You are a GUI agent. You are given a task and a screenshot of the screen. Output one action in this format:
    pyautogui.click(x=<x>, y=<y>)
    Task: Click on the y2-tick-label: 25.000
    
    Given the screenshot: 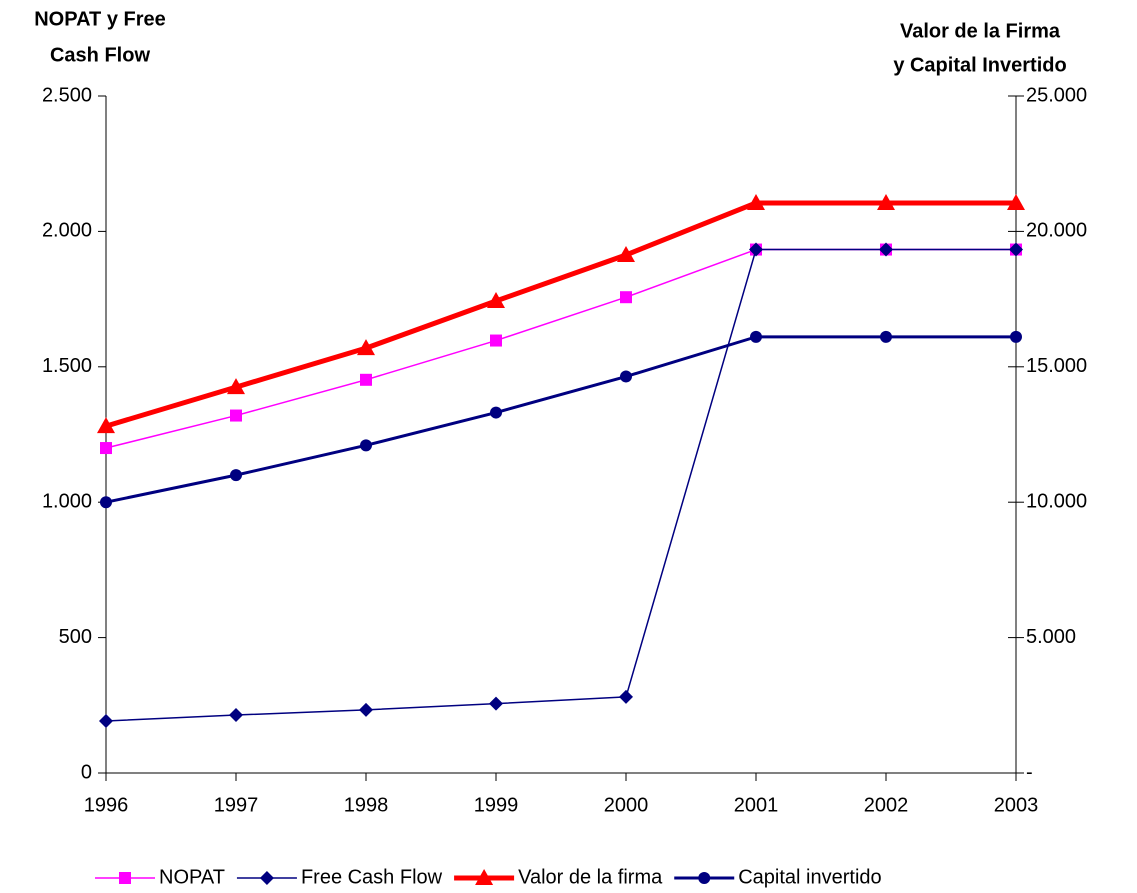 What is the action you would take?
    pyautogui.click(x=1056, y=95)
    